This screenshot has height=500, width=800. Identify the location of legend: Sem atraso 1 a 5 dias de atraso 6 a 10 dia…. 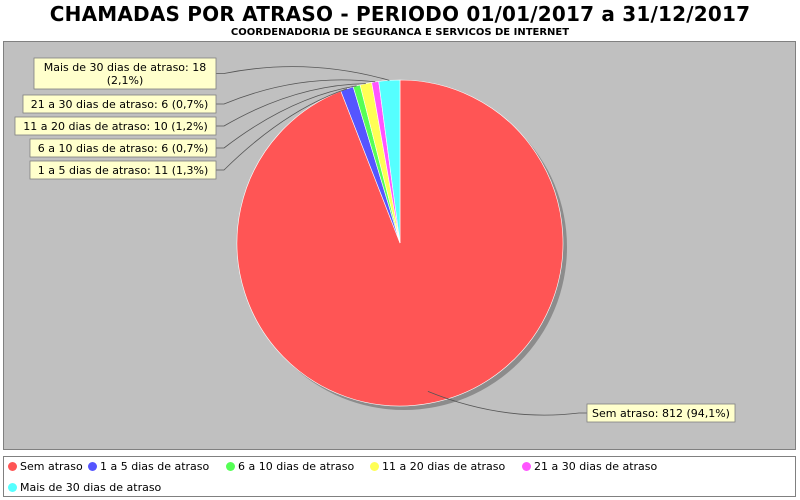
(399, 476).